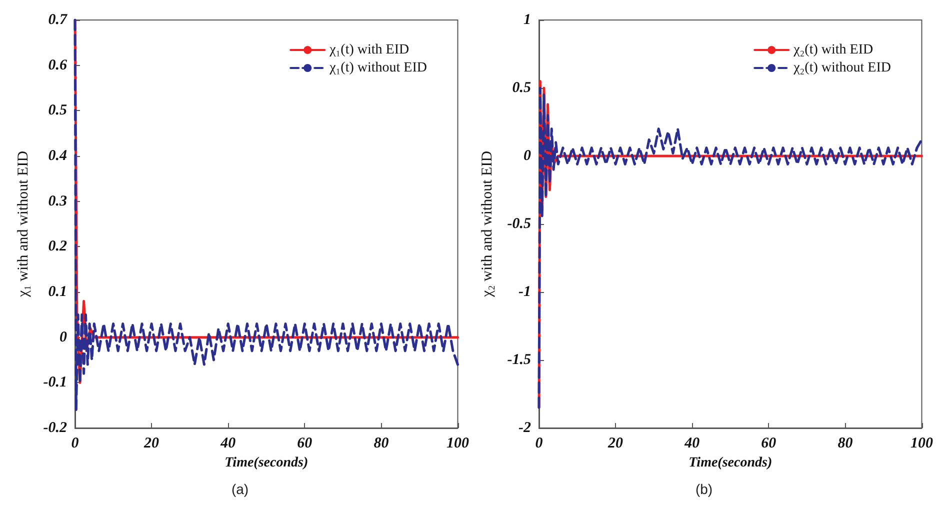  Describe the element at coordinates (58, 65) in the screenshot. I see `y-tick-label: 0.6` at that location.